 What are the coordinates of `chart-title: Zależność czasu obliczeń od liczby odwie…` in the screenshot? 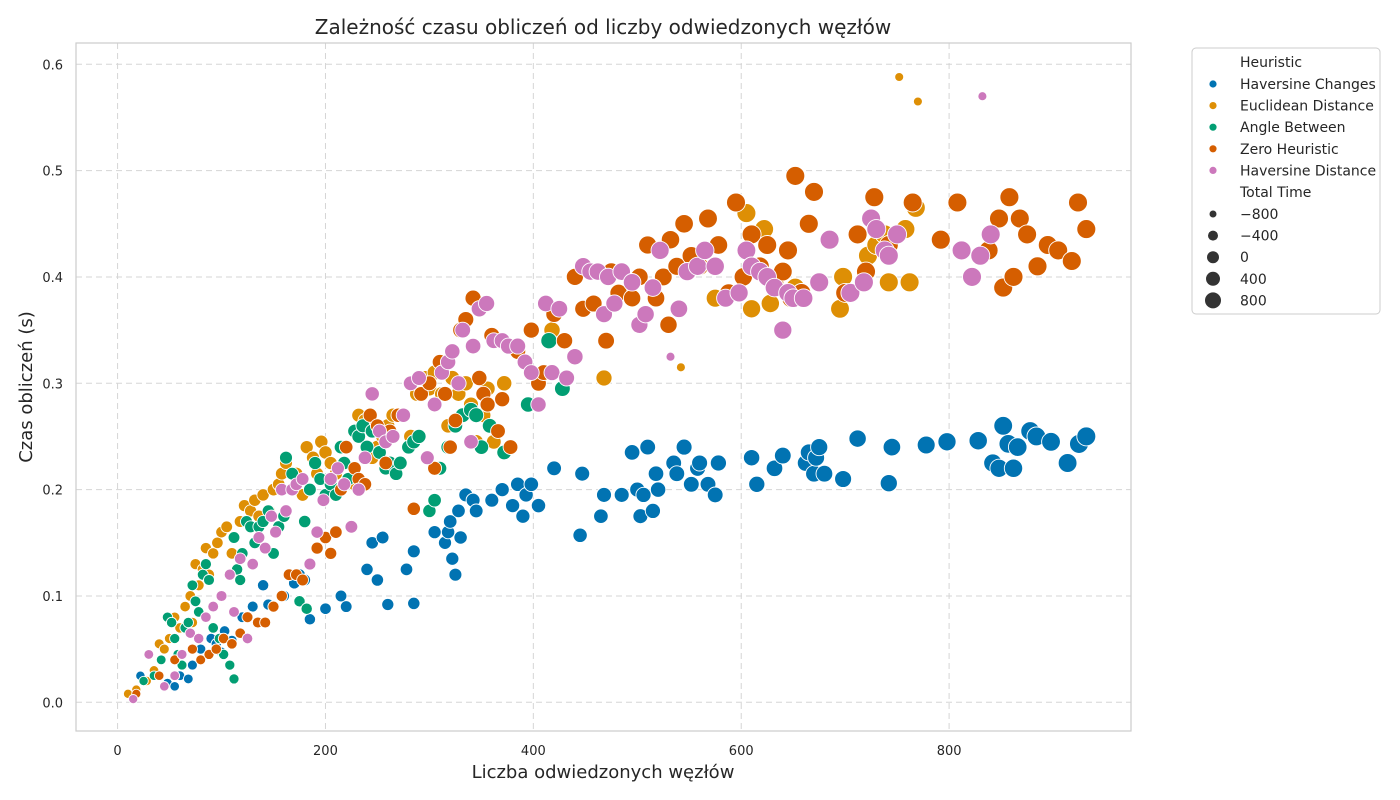 It's located at (603, 27).